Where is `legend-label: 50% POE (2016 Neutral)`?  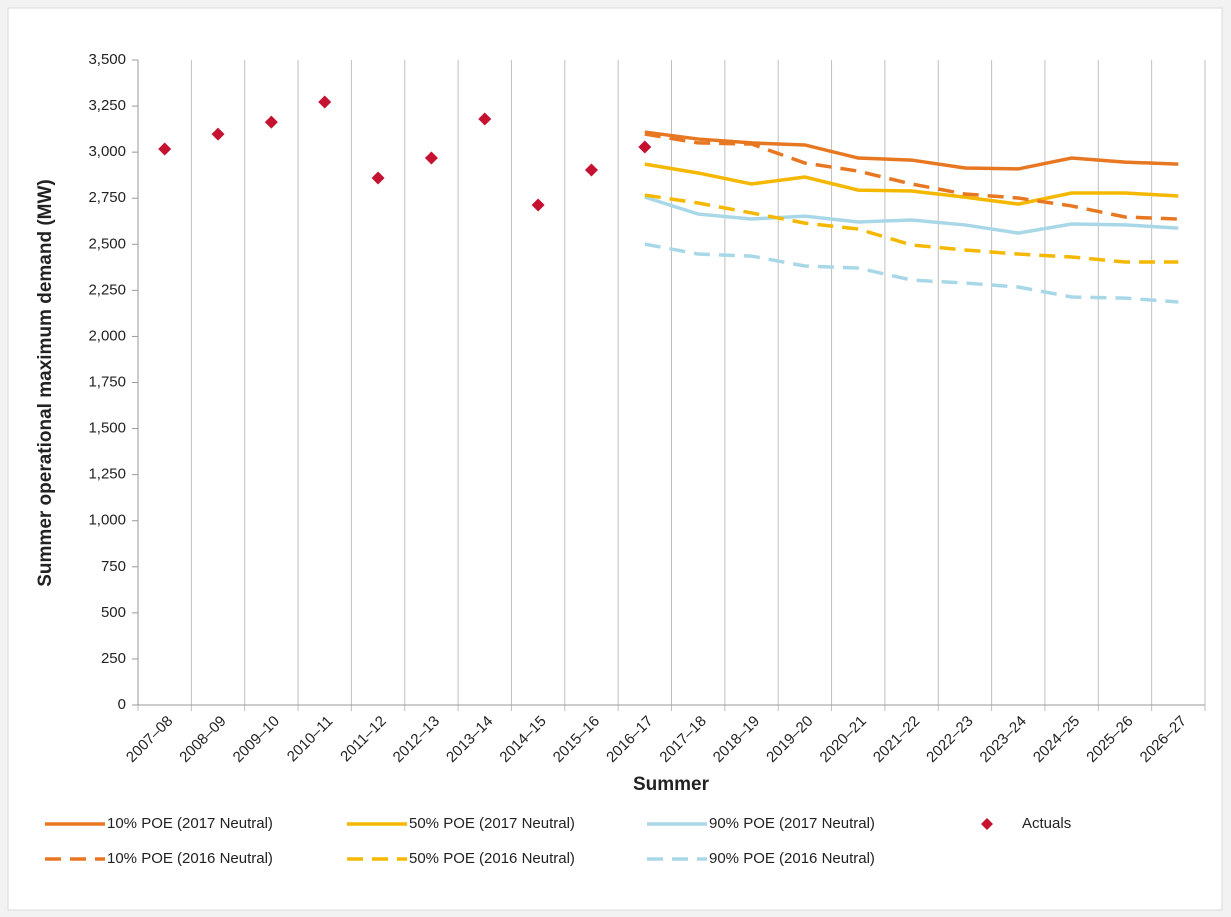
legend-label: 50% POE (2016 Neutral) is located at coordinates (492, 858).